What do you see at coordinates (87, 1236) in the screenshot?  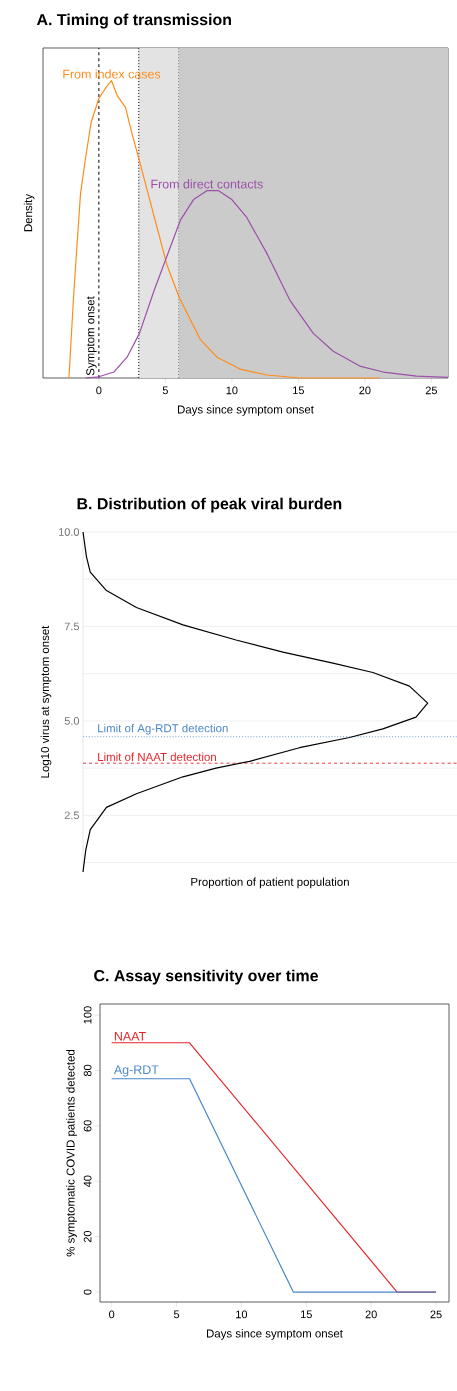 I see `y-tick-label: 20` at bounding box center [87, 1236].